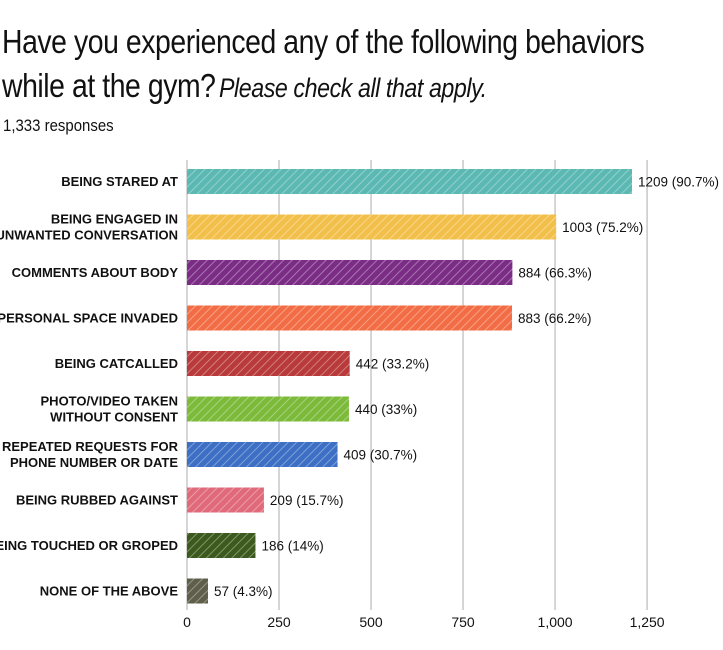  What do you see at coordinates (89, 318) in the screenshot?
I see `category-label: PERSONAL SPACE INVADED` at bounding box center [89, 318].